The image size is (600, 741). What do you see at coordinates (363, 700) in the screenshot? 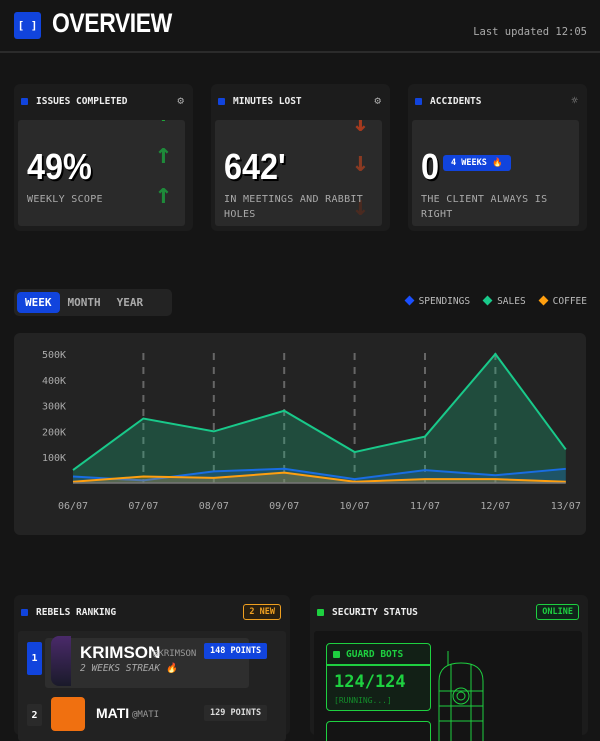
I see `bots-state: [RUNNING...]` at bounding box center [363, 700].